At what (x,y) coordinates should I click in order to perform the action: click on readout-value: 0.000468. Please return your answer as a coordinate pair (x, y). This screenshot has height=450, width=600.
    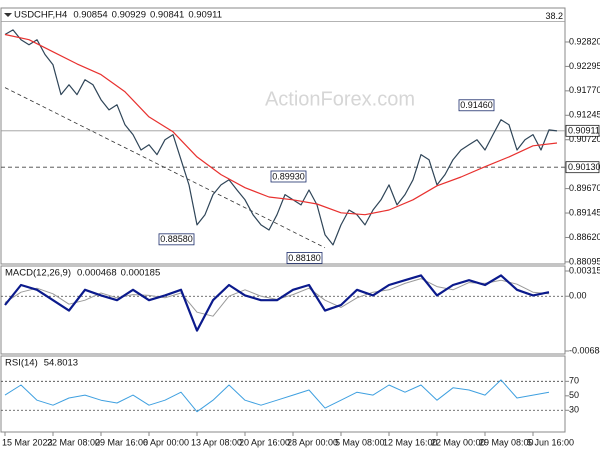
    Looking at the image, I should click on (97, 273).